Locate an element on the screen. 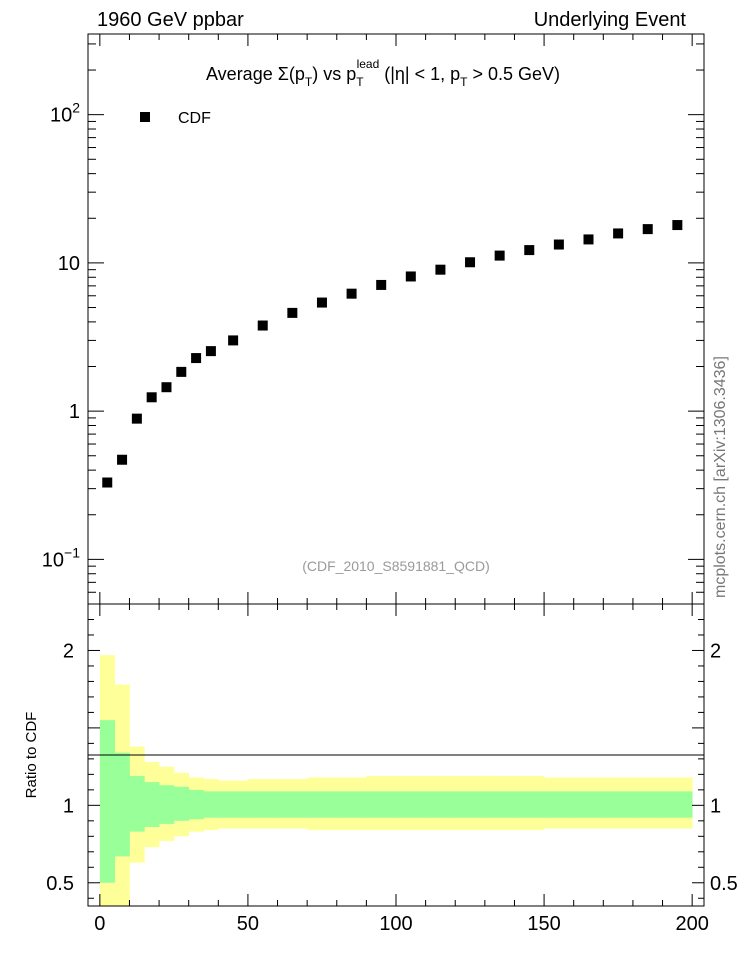  main-y-tick-label-base: 1 is located at coordinates (74, 412).